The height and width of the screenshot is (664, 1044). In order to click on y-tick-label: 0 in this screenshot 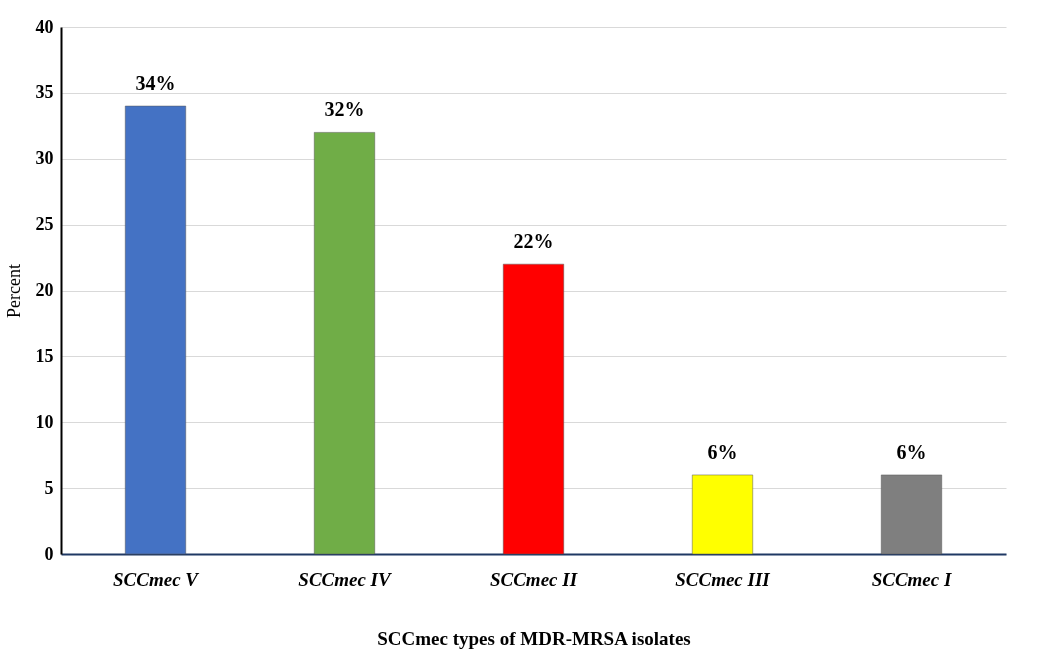, I will do `click(49, 553)`.